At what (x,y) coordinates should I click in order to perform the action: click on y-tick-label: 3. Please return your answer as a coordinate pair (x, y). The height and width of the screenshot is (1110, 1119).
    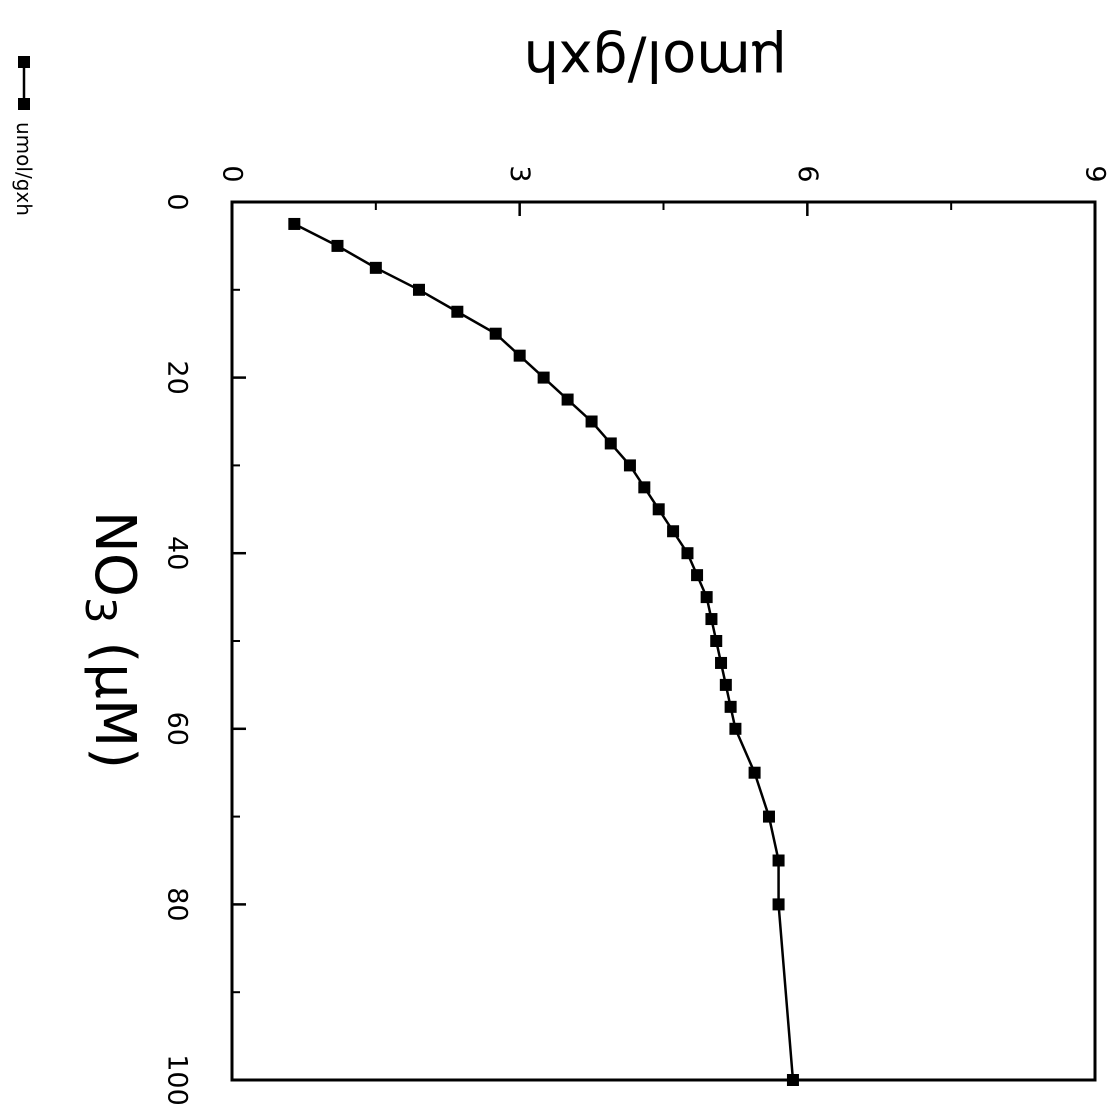
    Looking at the image, I should click on (519, 173).